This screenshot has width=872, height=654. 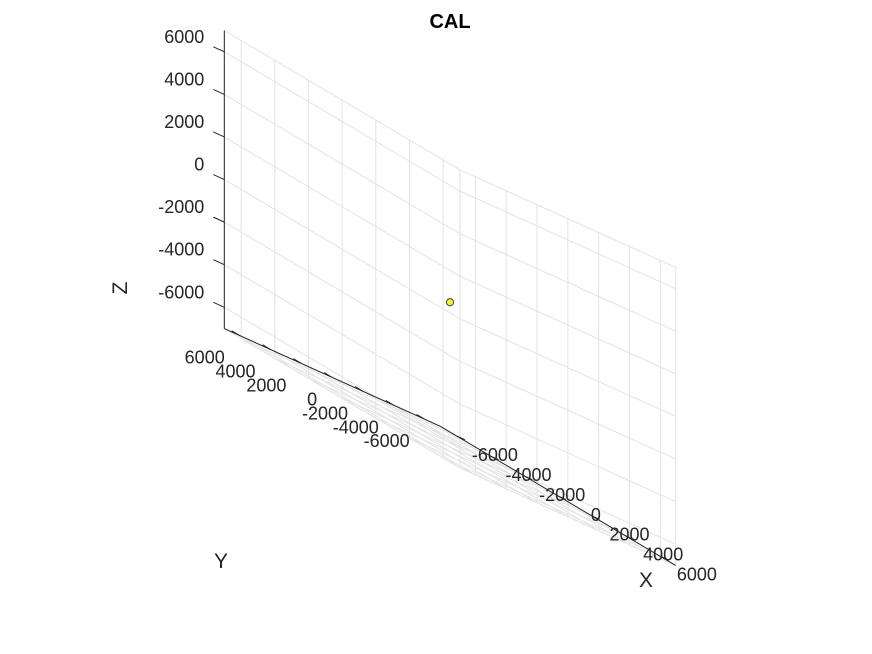 What do you see at coordinates (184, 122) in the screenshot?
I see `z-tick-label-4: 2000` at bounding box center [184, 122].